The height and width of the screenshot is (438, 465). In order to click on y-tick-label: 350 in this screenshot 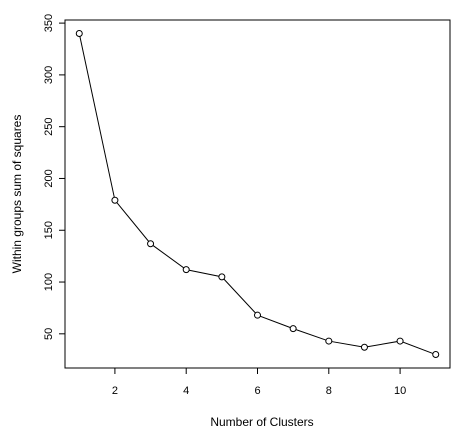, I will do `click(49, 23)`.